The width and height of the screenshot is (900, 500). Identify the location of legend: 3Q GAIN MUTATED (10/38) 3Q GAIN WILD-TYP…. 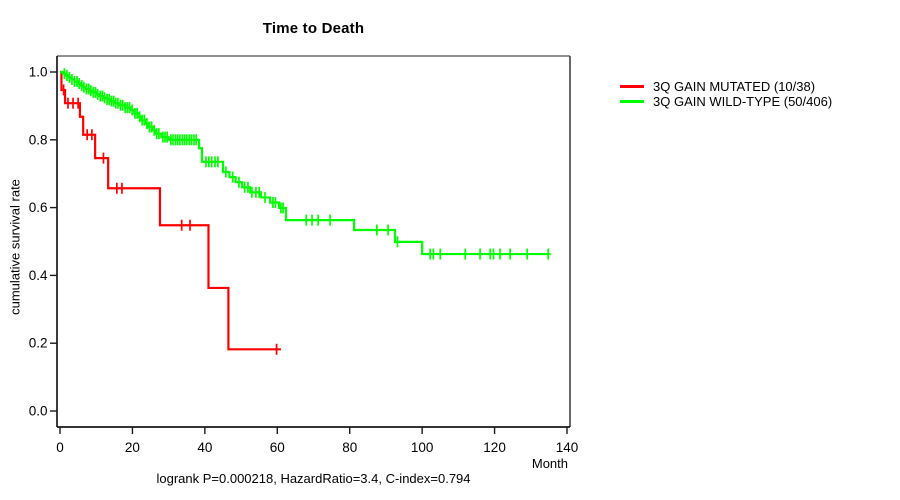
(726, 94).